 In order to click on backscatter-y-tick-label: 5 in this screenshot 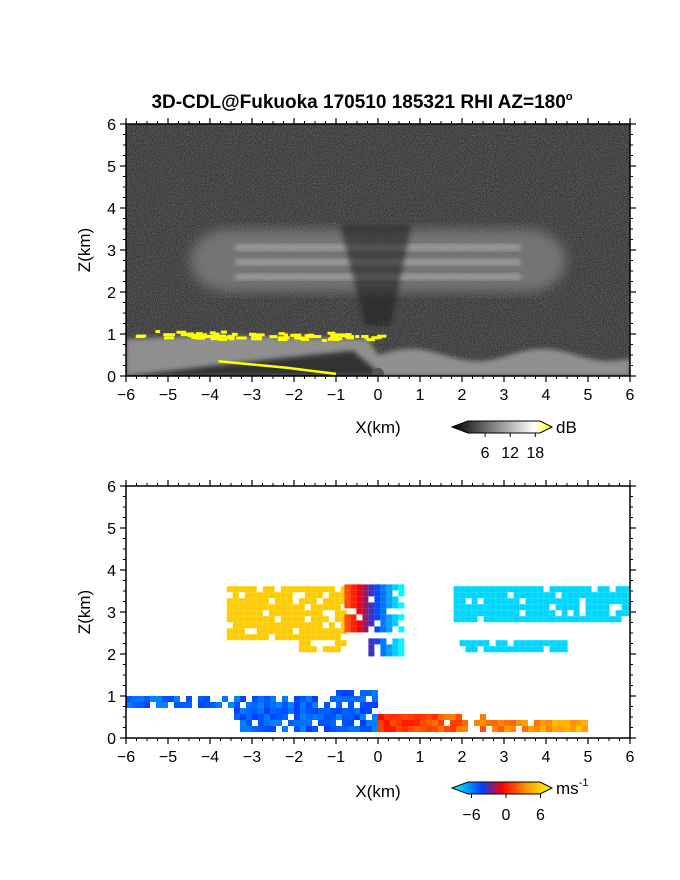, I will do `click(111, 167)`.